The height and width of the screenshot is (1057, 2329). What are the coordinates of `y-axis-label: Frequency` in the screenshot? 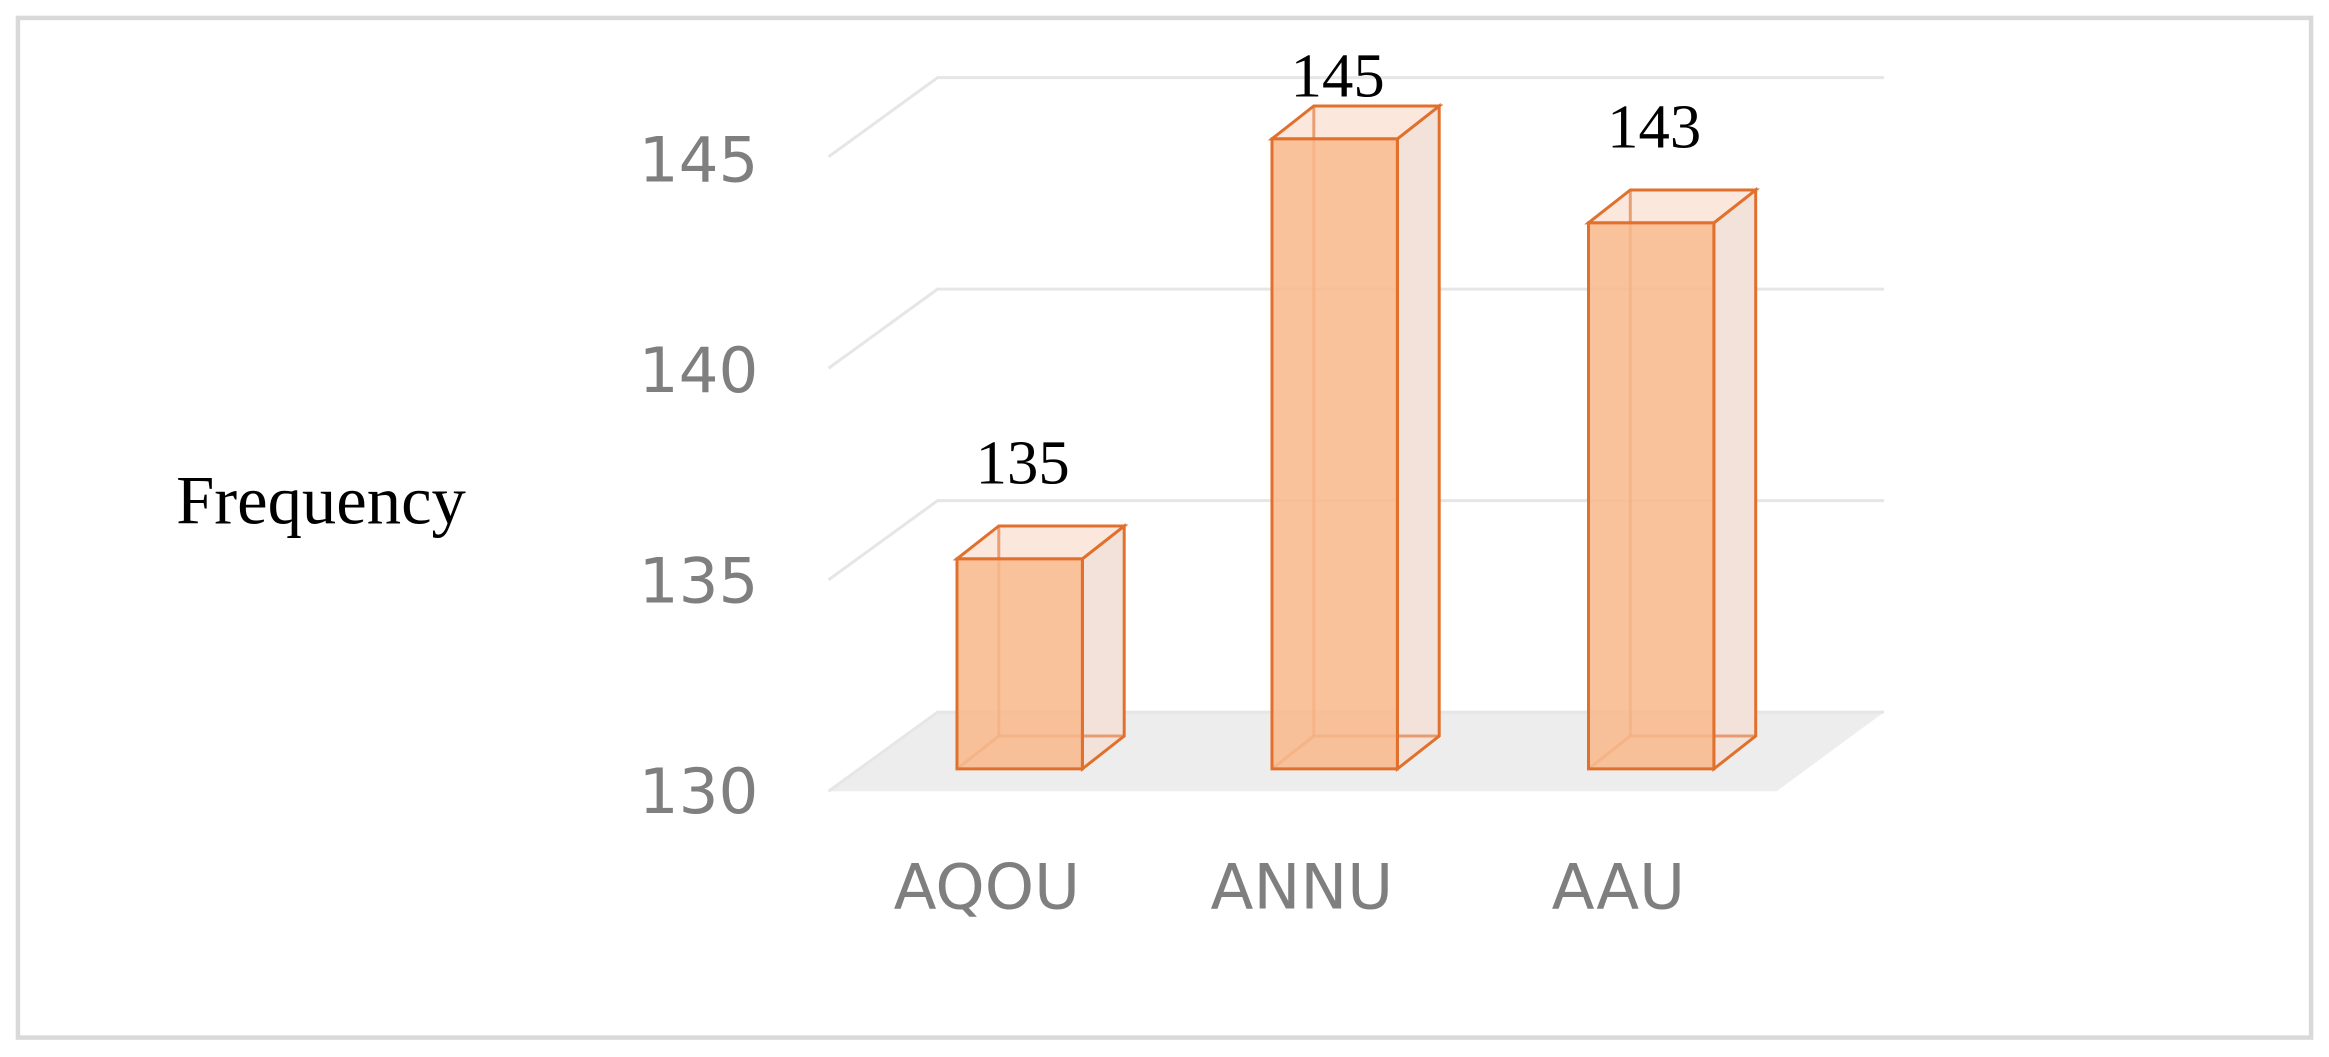 It's located at (321, 500).